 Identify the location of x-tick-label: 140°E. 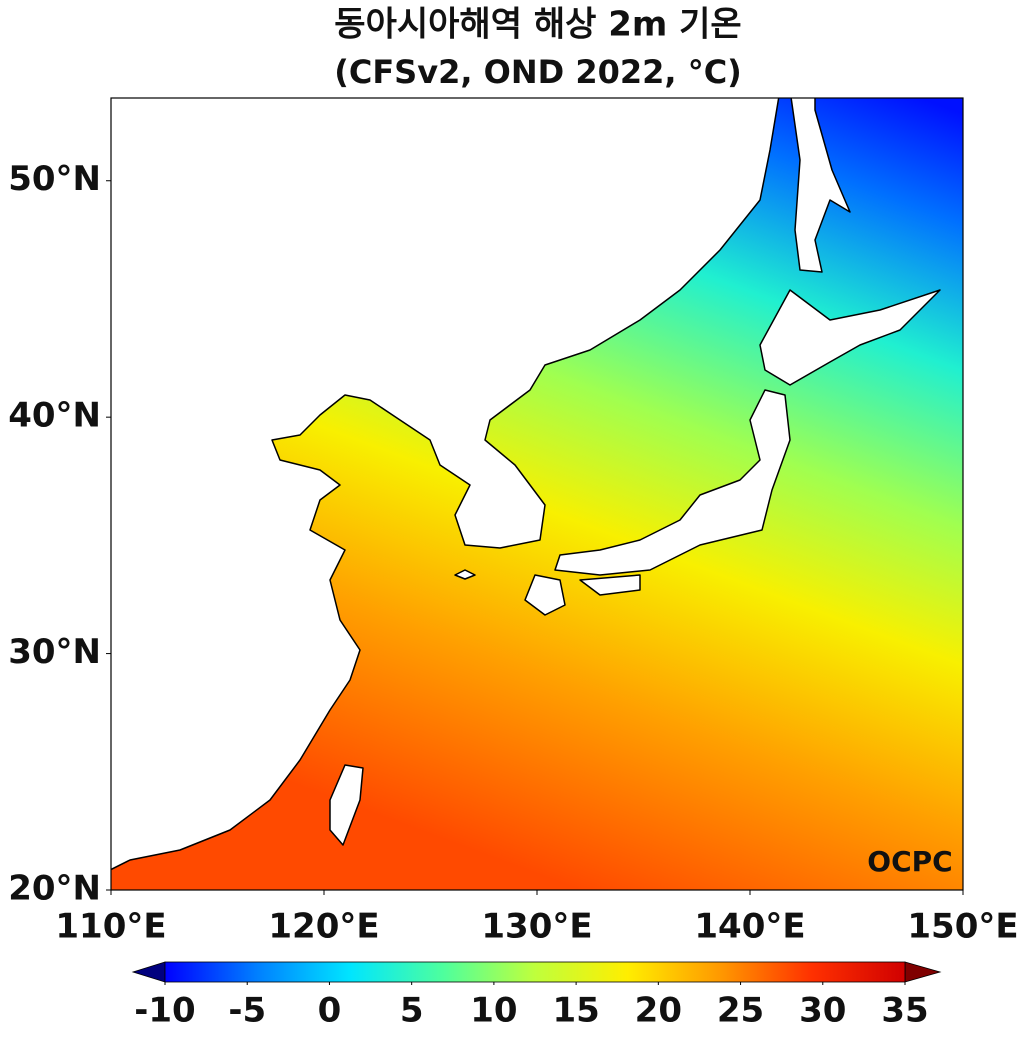
(749, 927).